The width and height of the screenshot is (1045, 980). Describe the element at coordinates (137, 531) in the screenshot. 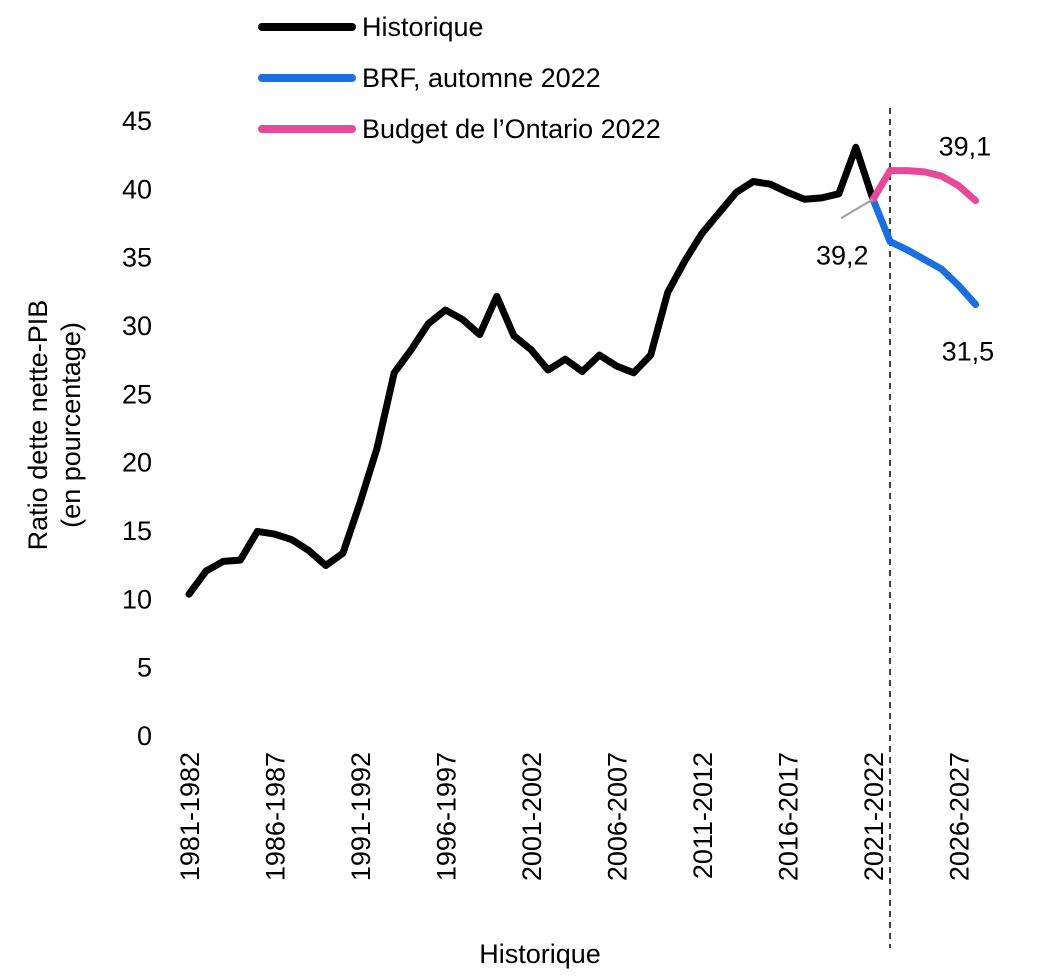

I see `y-tick-label: 15` at that location.